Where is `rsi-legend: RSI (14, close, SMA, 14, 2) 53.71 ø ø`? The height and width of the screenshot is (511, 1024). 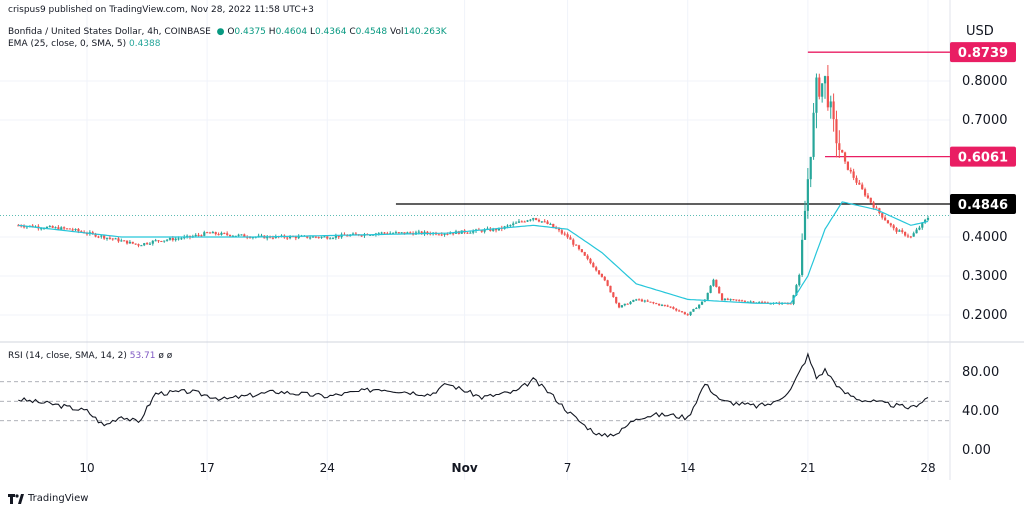
rsi-legend: RSI (14, close, SMA, 14, 2) 53.71 ø ø is located at coordinates (90, 356).